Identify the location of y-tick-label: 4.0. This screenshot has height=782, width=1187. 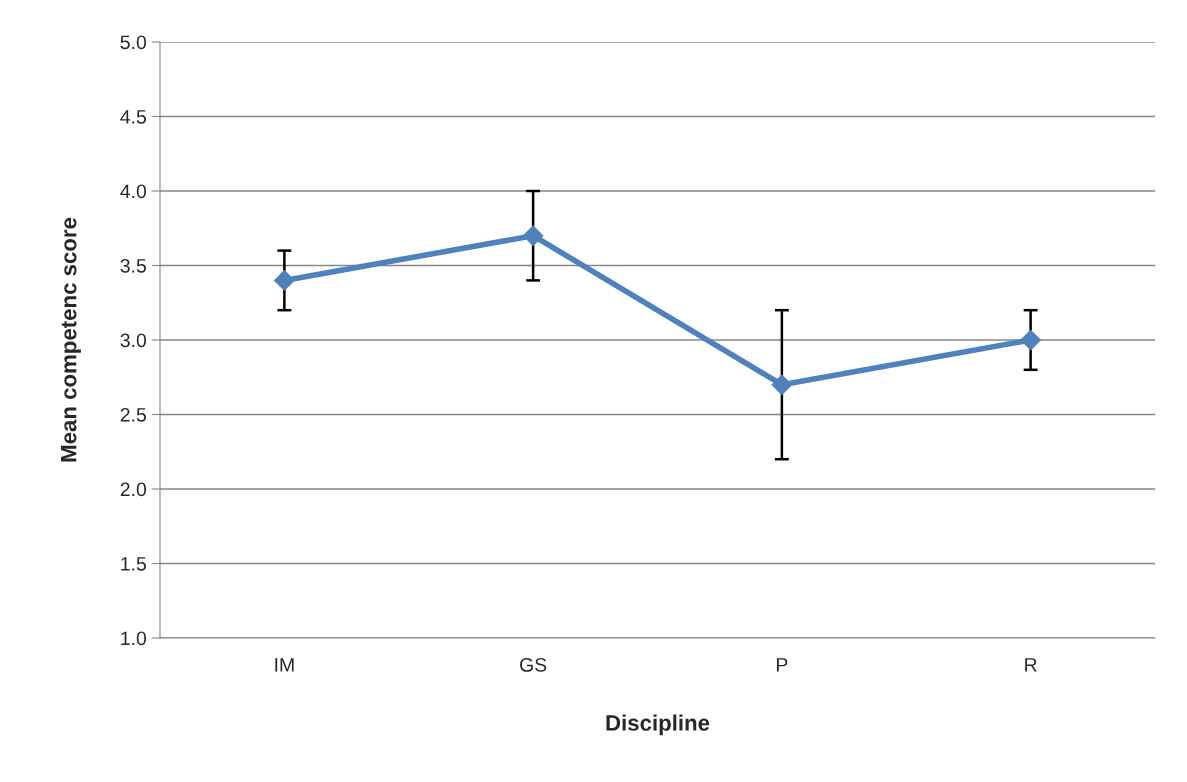
(133, 191).